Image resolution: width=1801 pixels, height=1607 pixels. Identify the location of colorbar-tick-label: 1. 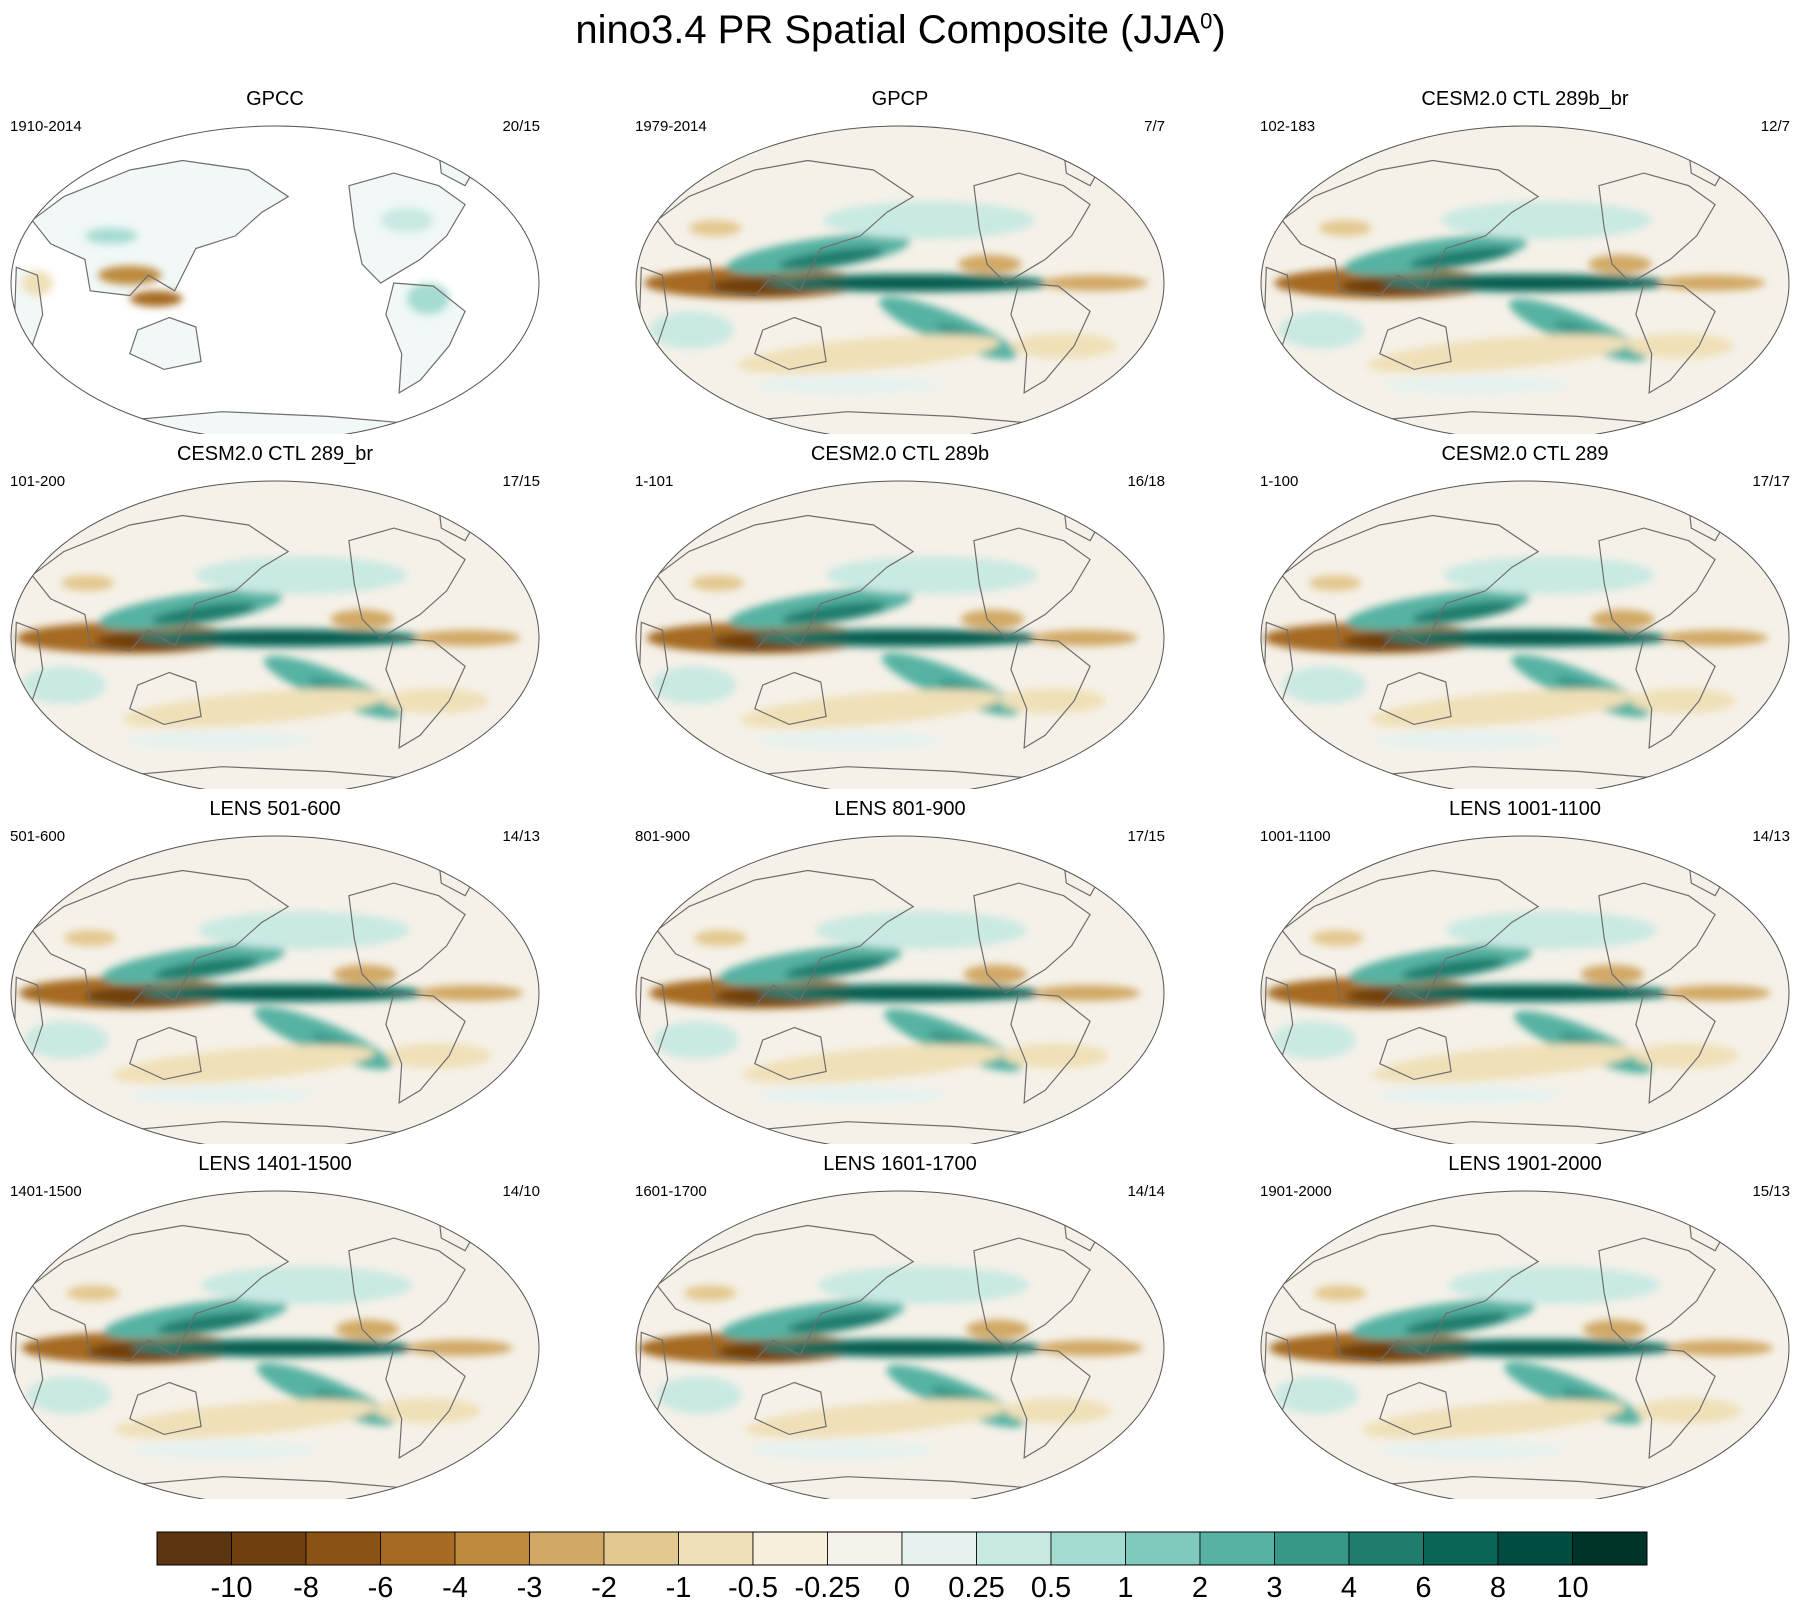
(1125, 1588).